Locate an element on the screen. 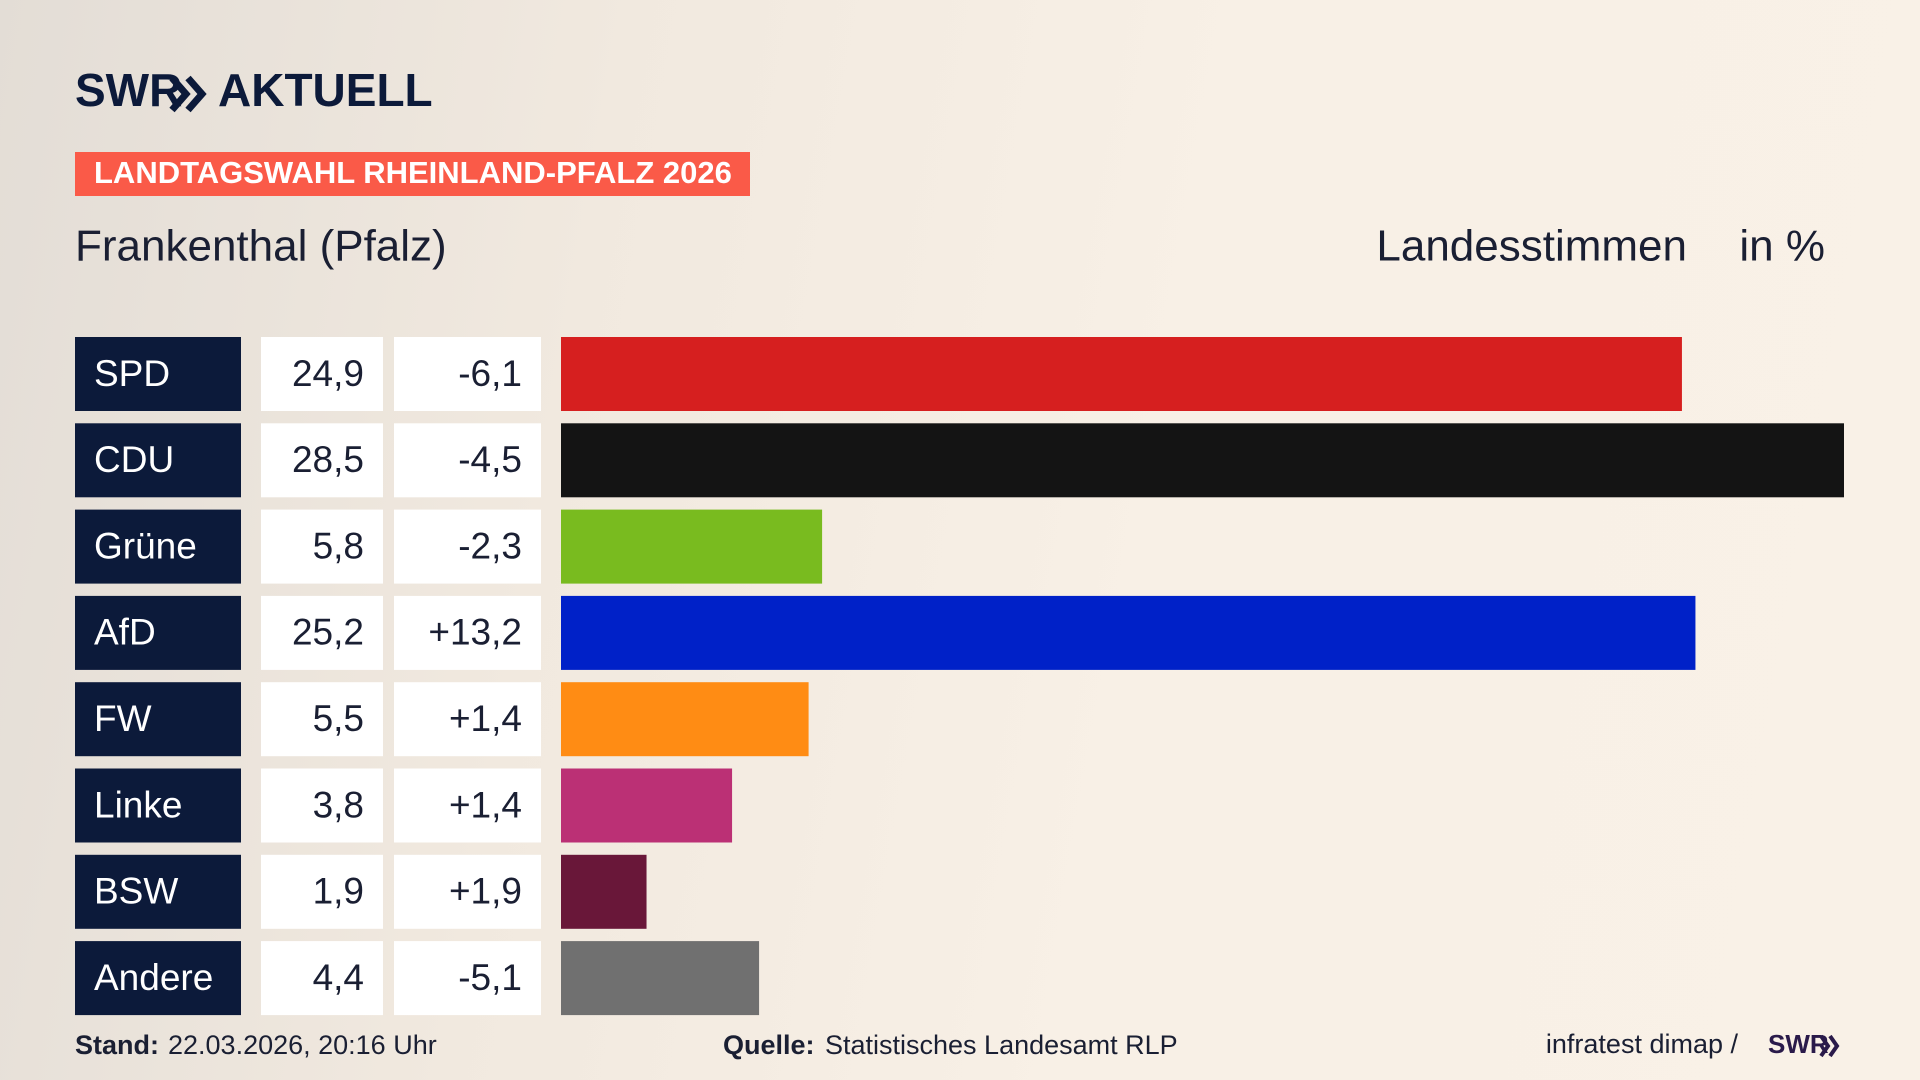 This screenshot has height=1080, width=1920. logo: SWR is located at coordinates (128, 90).